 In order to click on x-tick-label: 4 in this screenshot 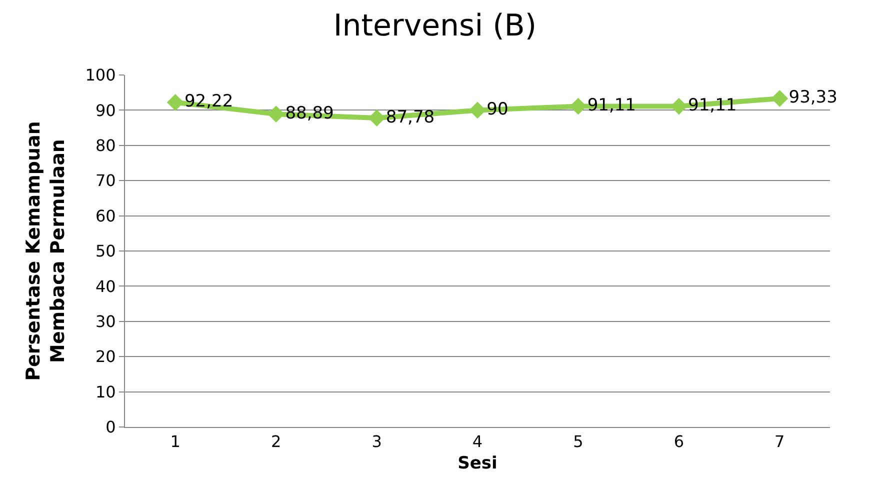, I will do `click(477, 442)`.